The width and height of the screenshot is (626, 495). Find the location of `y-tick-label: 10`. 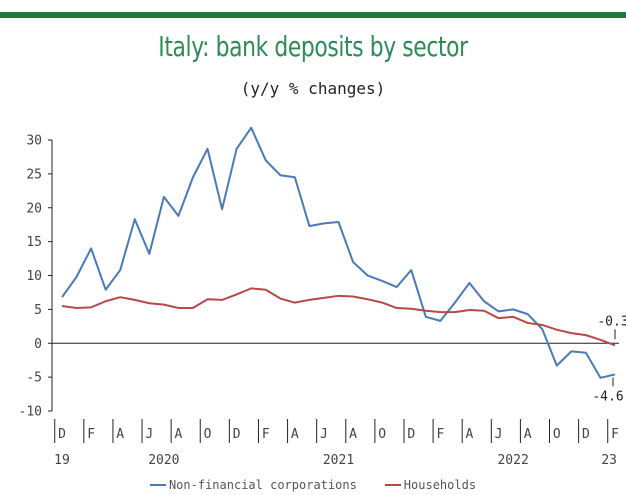

y-tick-label: 10 is located at coordinates (34, 276).